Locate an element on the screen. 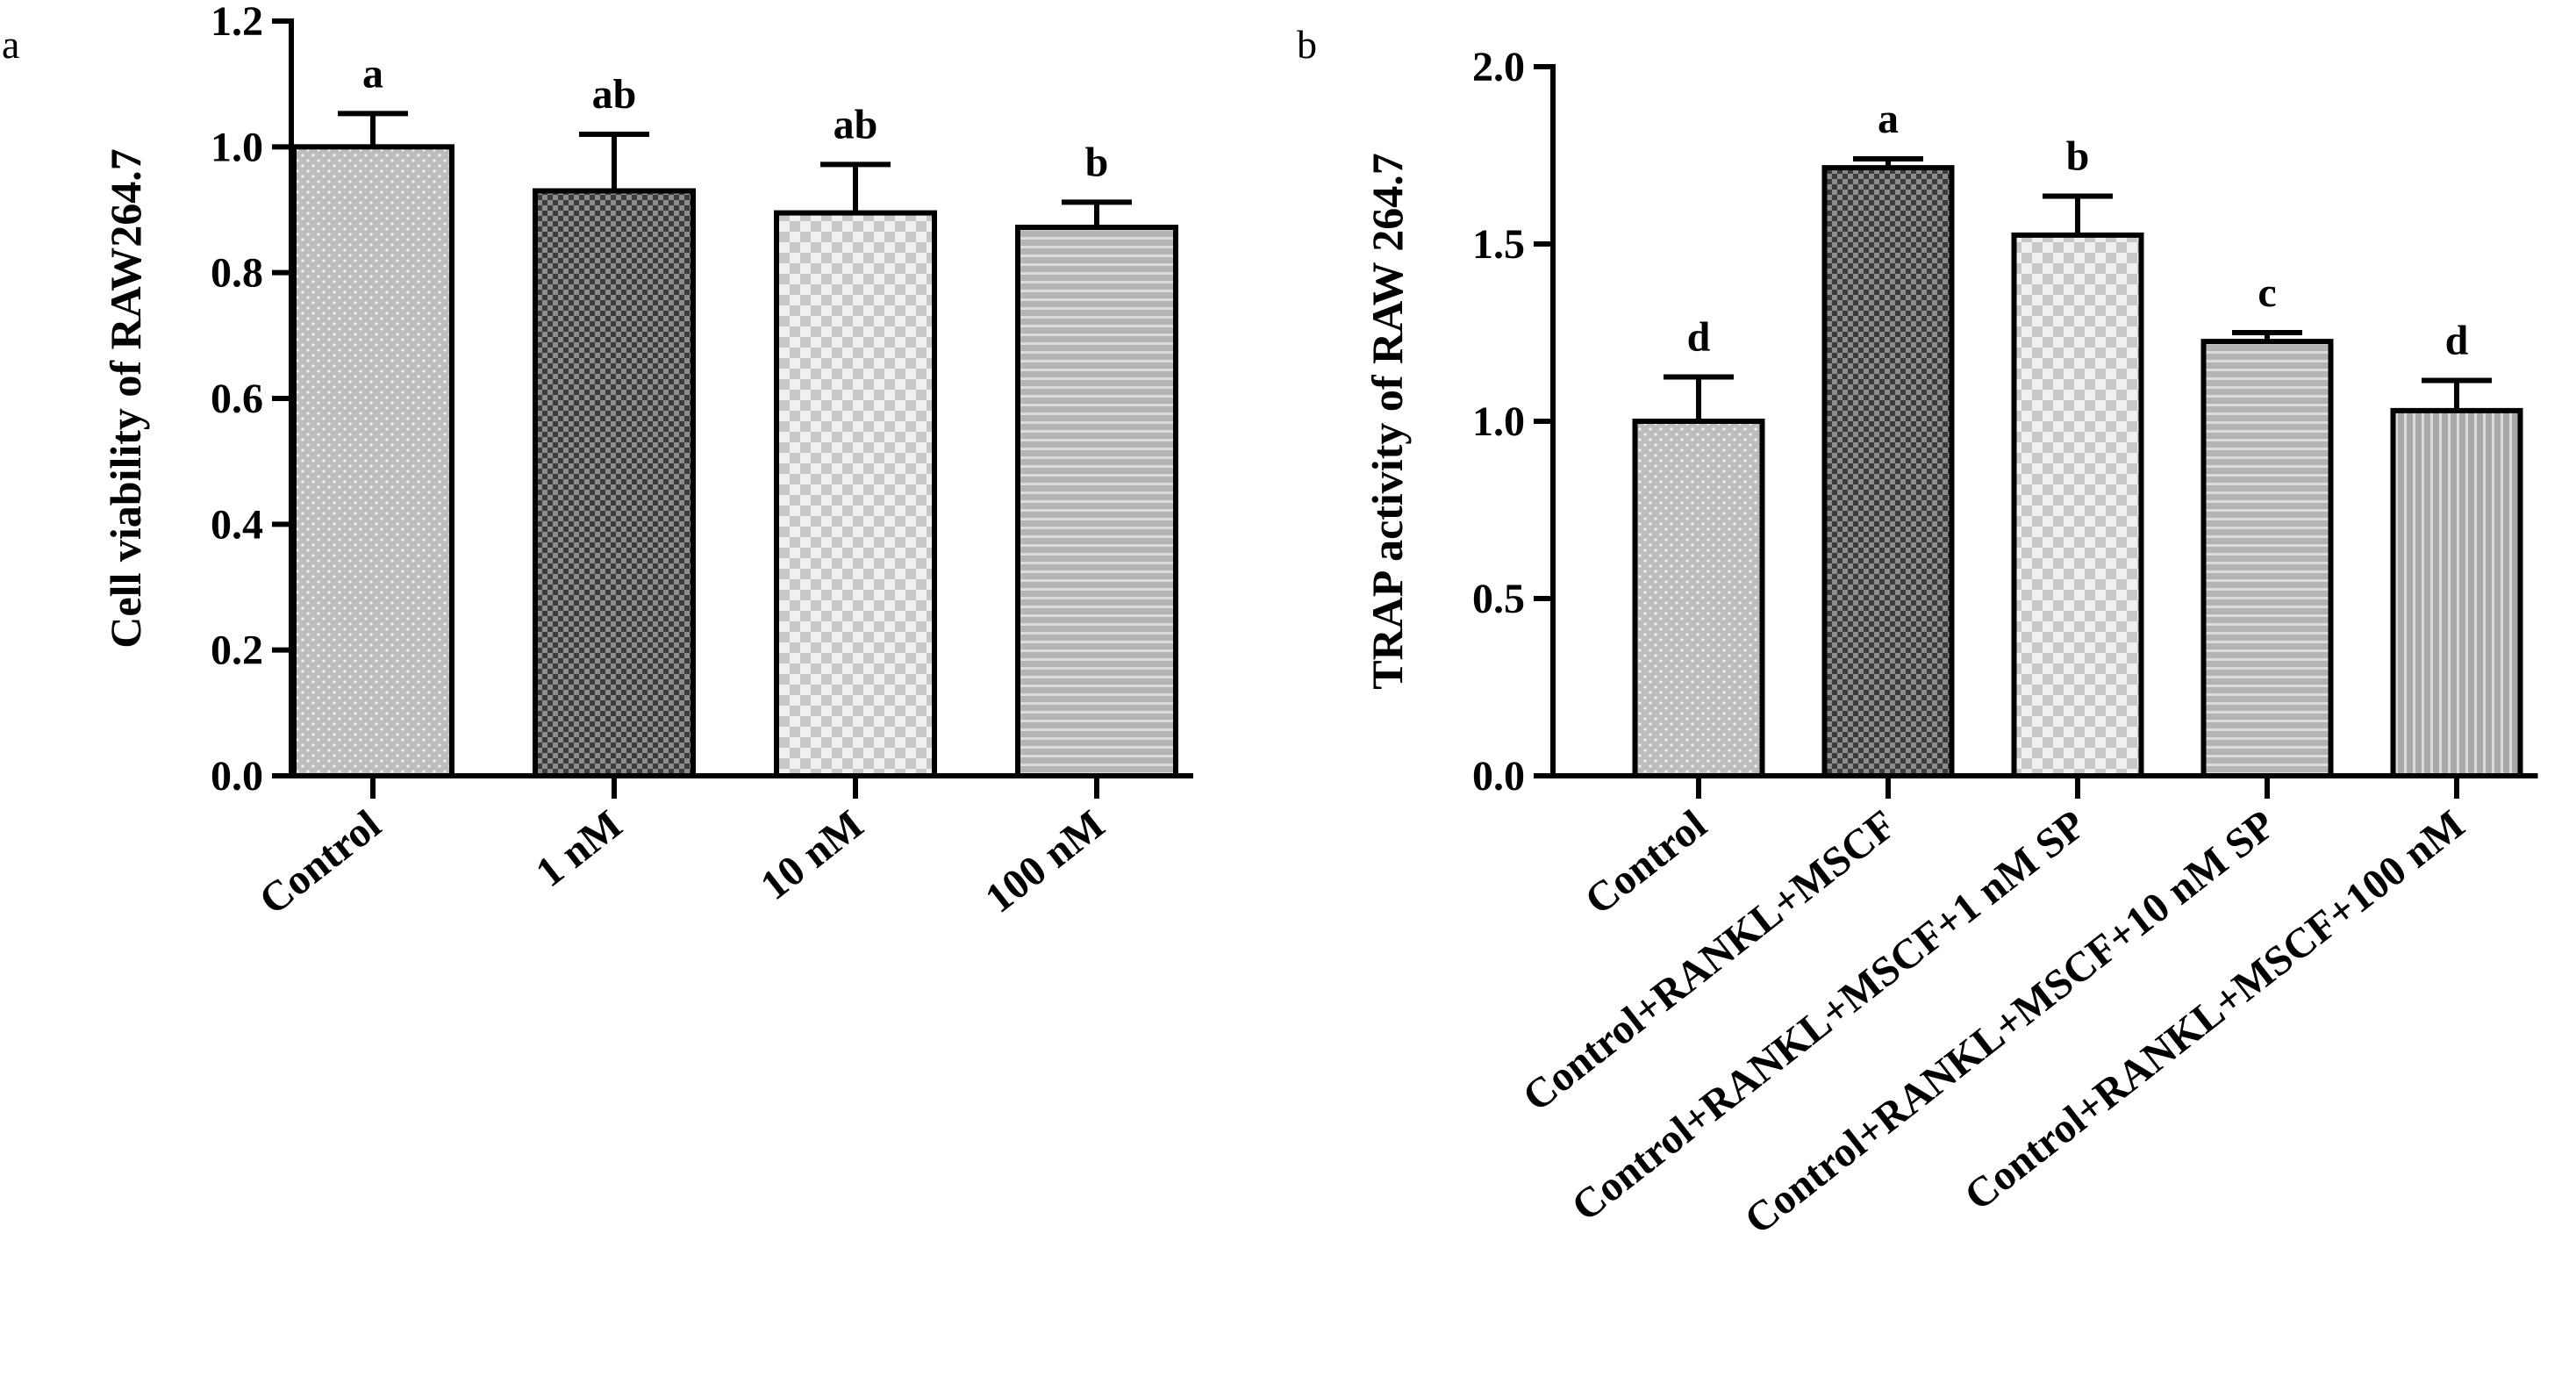 Image resolution: width=2576 pixels, height=1377 pixels. y-tick-label: 0.5 is located at coordinates (1498, 599).